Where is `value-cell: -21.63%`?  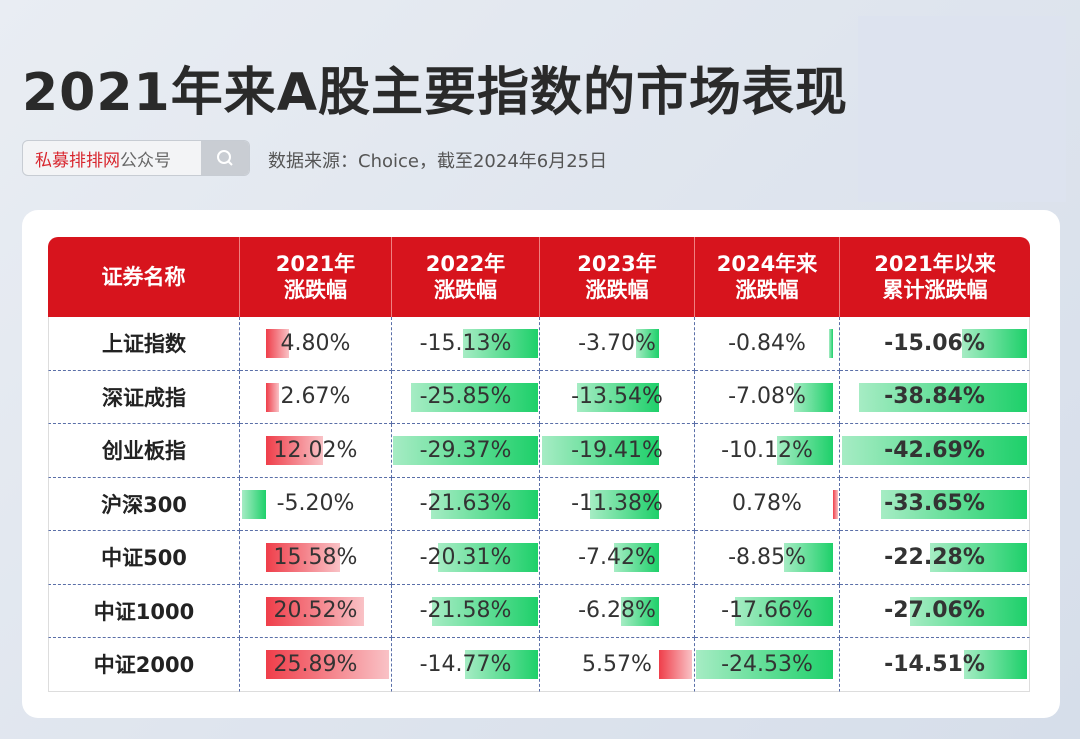 value-cell: -21.63% is located at coordinates (466, 504).